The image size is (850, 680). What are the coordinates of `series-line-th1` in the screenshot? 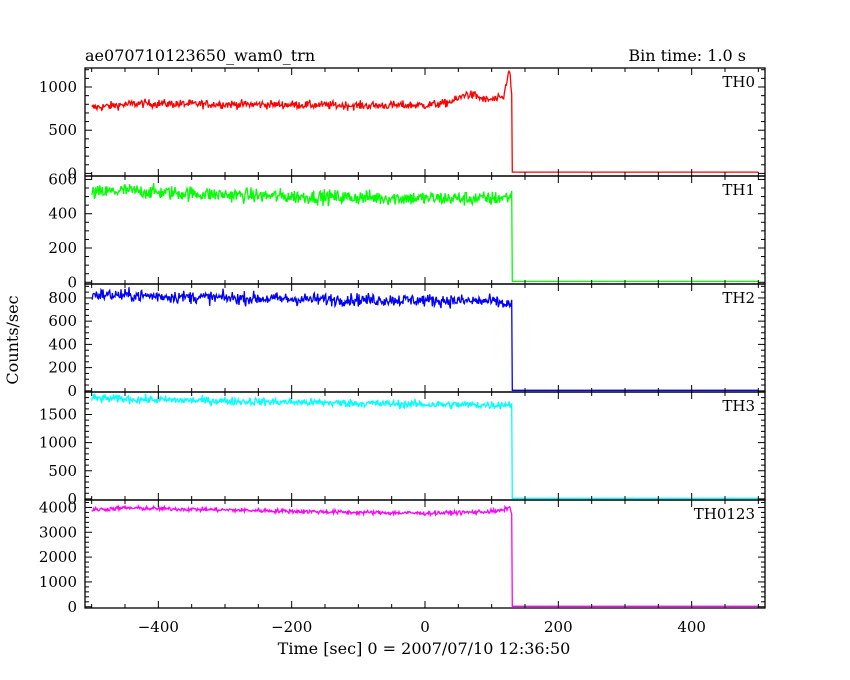 It's located at (425, 232).